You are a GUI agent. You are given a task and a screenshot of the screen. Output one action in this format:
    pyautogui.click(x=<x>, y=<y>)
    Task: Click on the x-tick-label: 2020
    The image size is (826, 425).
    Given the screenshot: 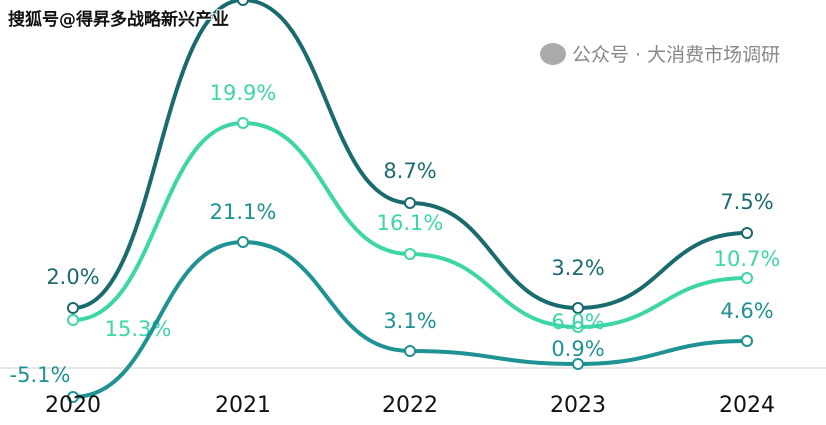 What is the action you would take?
    pyautogui.click(x=73, y=405)
    